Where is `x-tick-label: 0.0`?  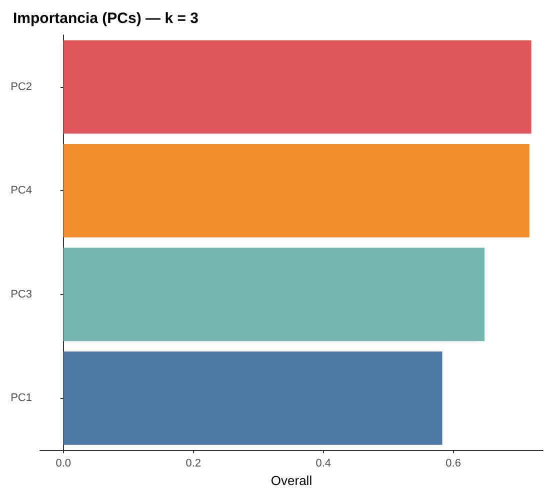 x-tick-label: 0.0 is located at coordinates (64, 464).